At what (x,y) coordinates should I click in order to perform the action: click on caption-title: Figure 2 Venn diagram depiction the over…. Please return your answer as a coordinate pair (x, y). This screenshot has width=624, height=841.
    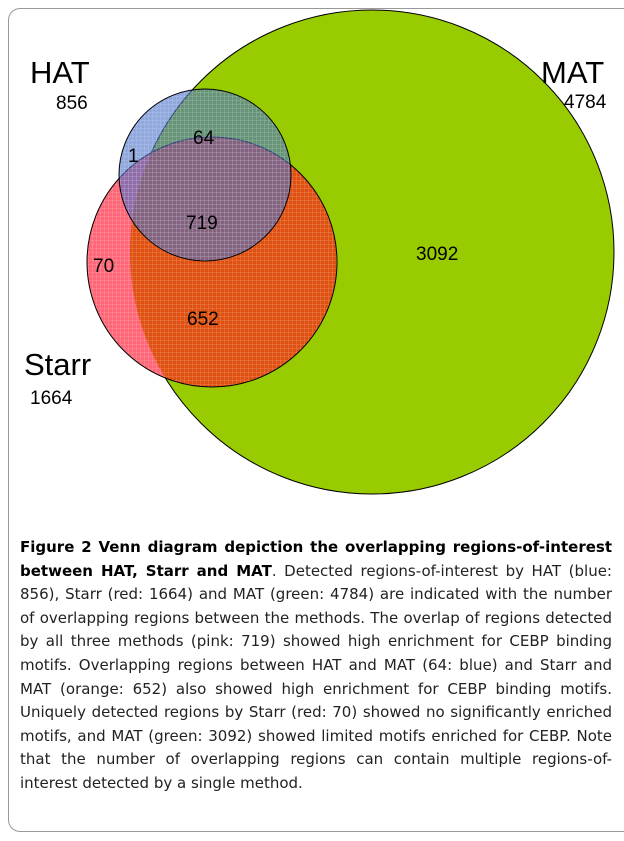
    Looking at the image, I should click on (316, 559).